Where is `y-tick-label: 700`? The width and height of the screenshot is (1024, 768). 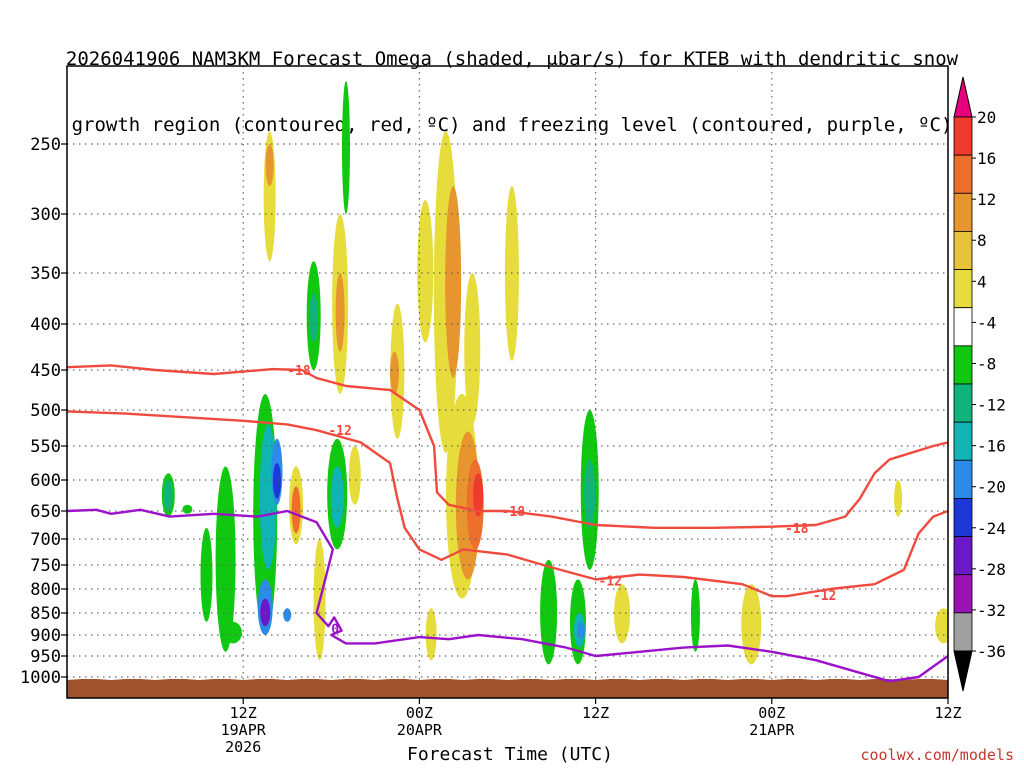
y-tick-label: 700 is located at coordinates (45, 540).